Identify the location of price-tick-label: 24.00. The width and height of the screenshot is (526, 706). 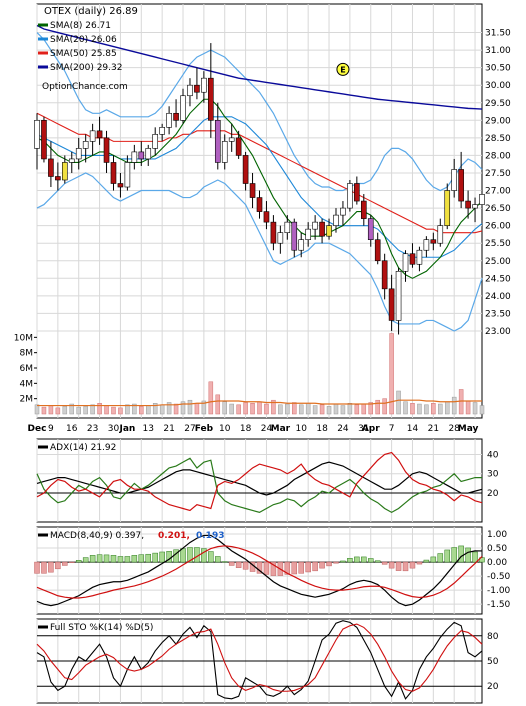
(498, 297).